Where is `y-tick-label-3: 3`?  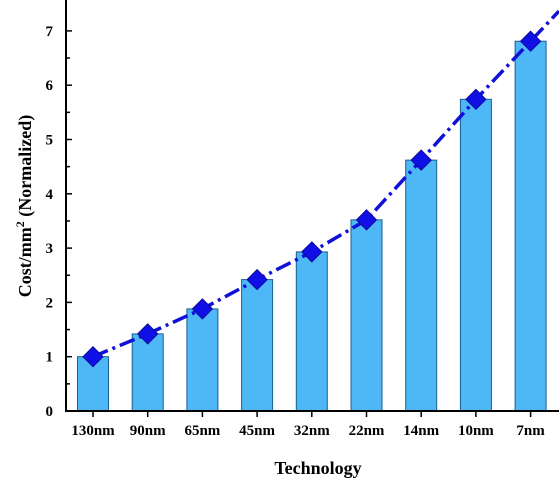
y-tick-label-3: 3 is located at coordinates (50, 249).